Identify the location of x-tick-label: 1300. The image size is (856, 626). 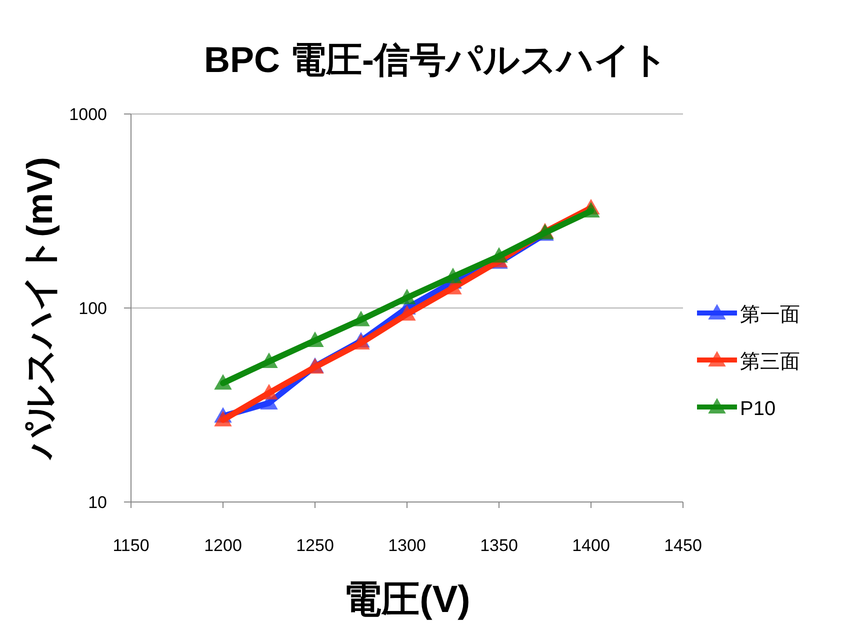
(407, 545).